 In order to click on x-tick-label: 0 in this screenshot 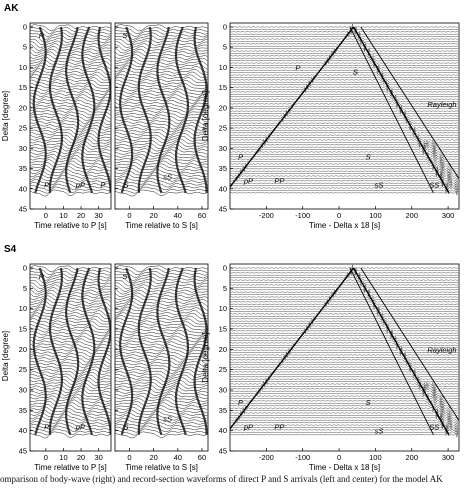, I will do `click(339, 215)`.